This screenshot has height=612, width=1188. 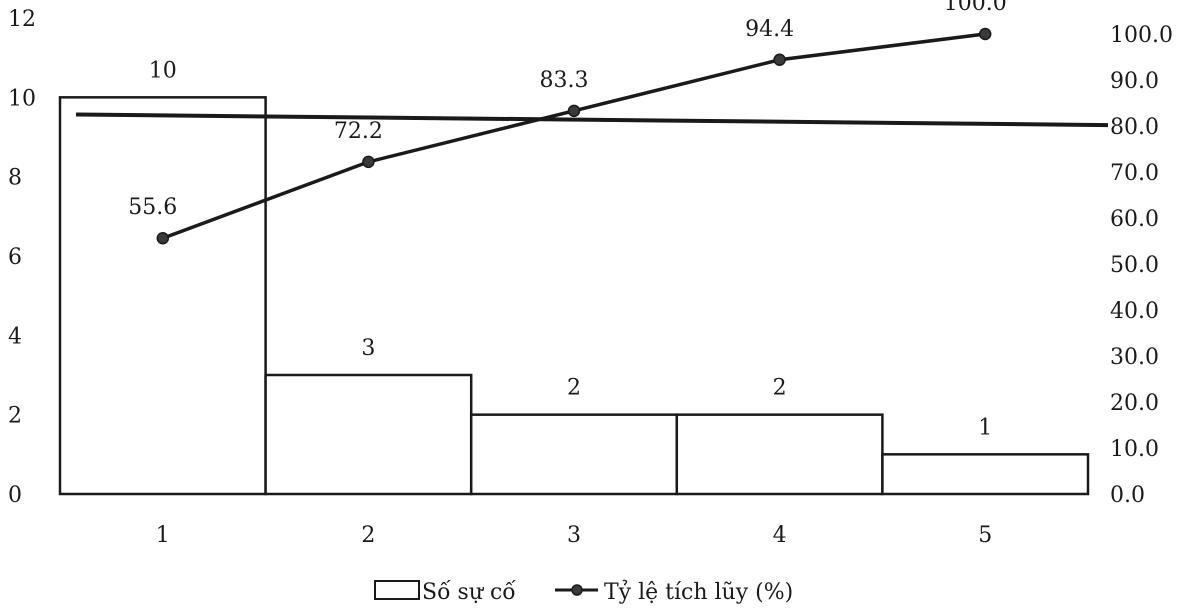 I want to click on left-tick-label: 8, so click(x=15, y=178).